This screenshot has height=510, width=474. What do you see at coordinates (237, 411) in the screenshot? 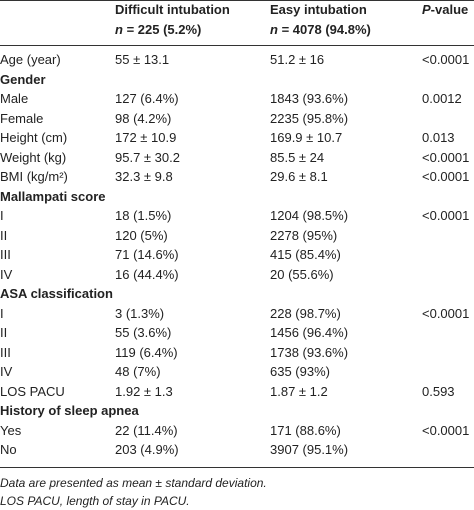
I see `section-header-row: History of sleep apnea` at bounding box center [237, 411].